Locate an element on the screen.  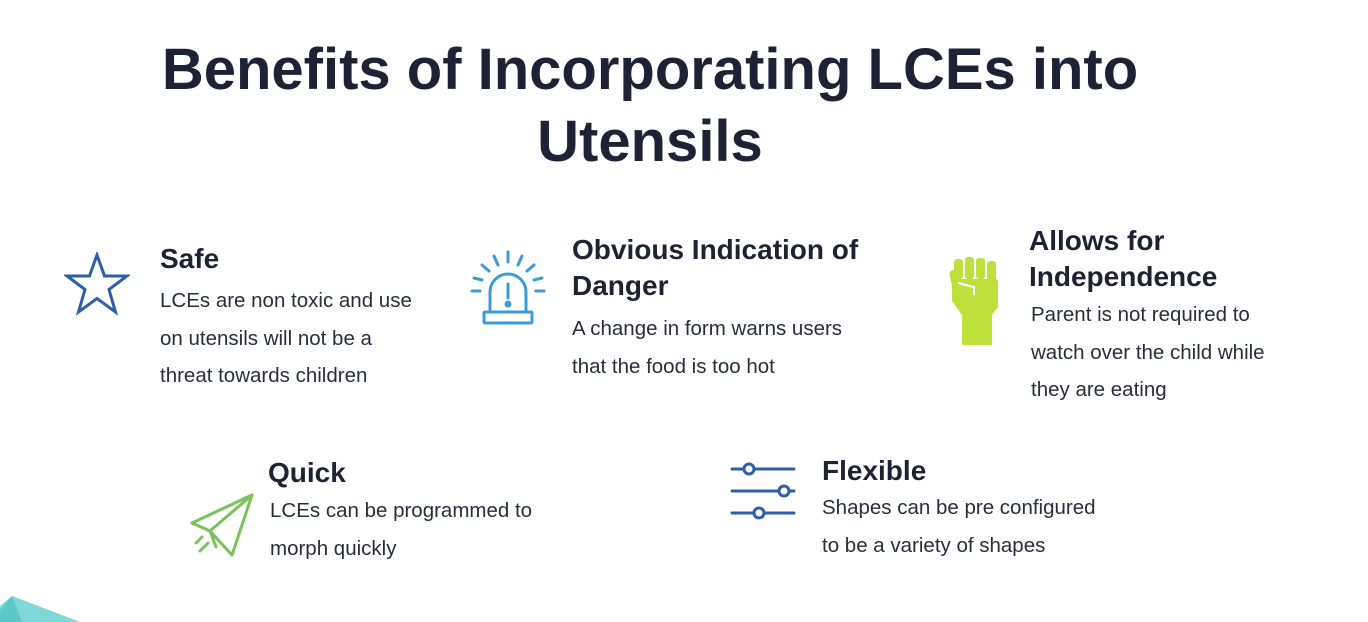
benefit-heading: Flexible is located at coordinates (874, 470).